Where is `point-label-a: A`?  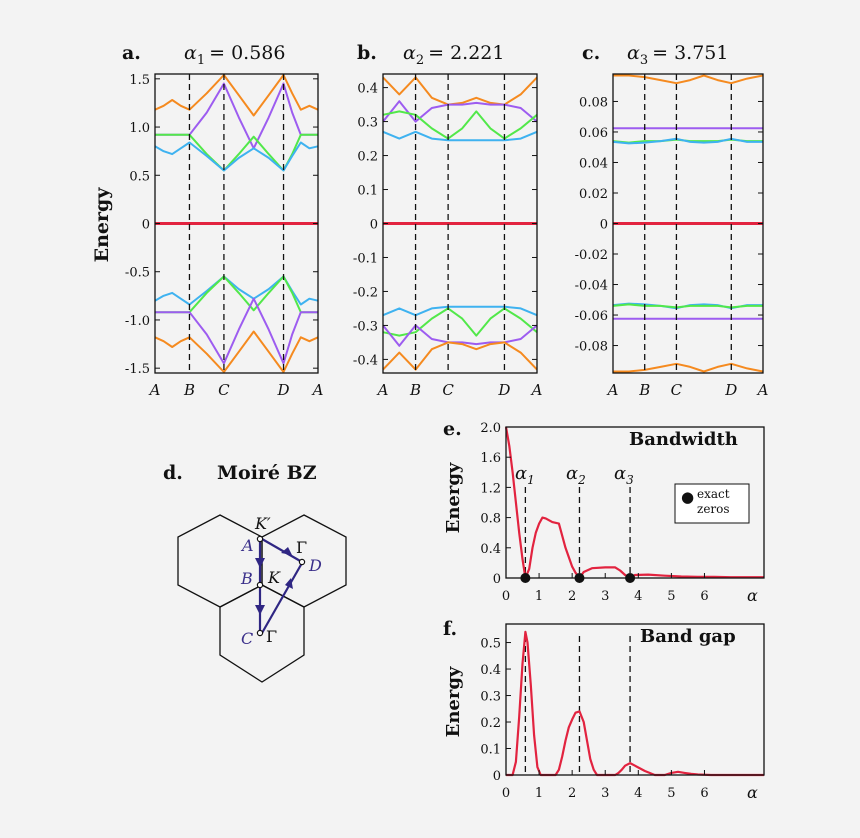 point-label-a: A is located at coordinates (247, 545).